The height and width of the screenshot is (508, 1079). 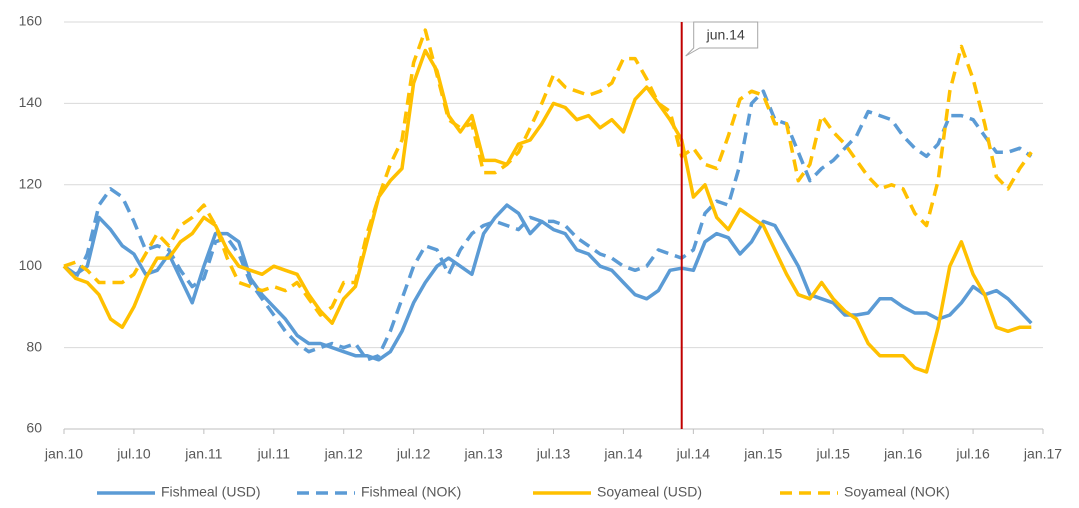 What do you see at coordinates (31, 265) in the screenshot?
I see `y-tick-label: 100` at bounding box center [31, 265].